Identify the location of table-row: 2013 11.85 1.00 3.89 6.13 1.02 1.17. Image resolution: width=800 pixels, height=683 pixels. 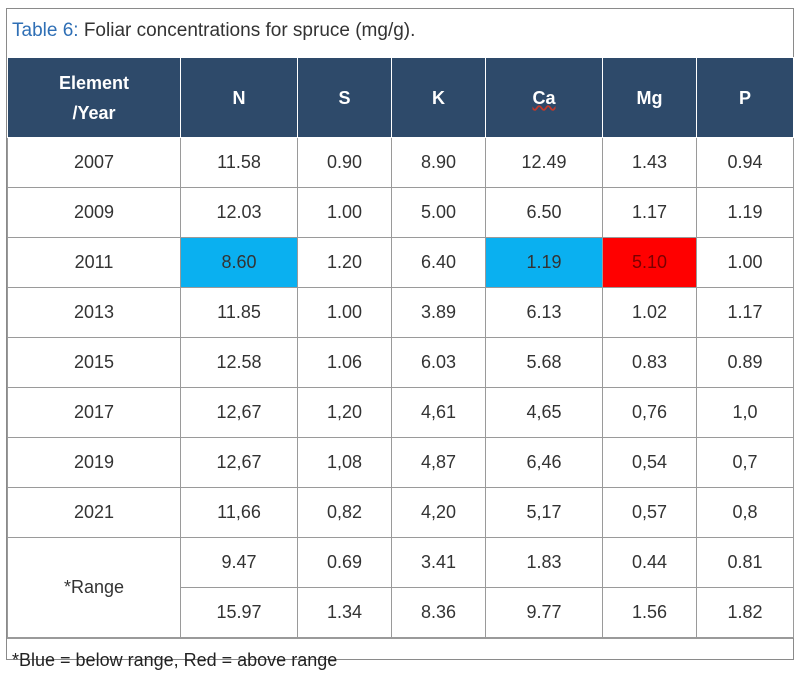
(400, 312).